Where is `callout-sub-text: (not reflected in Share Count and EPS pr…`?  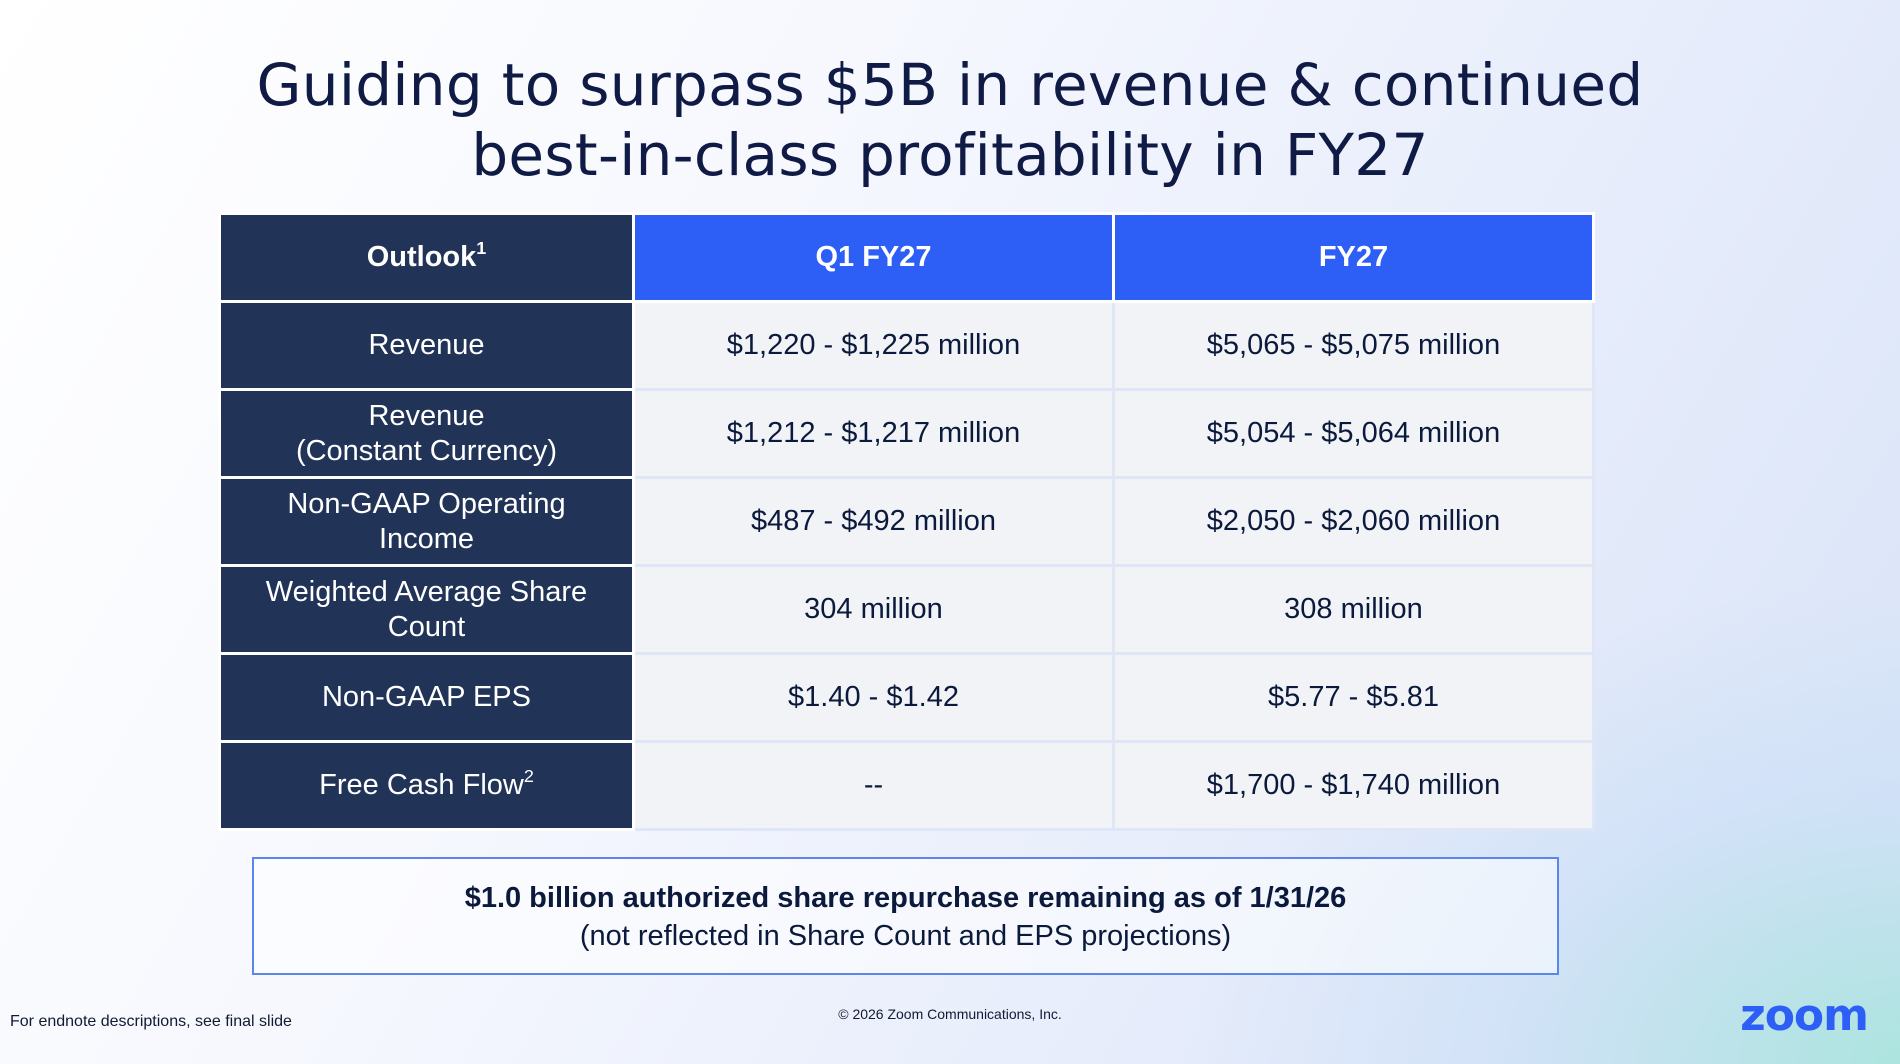 callout-sub-text: (not reflected in Share Count and EPS pr… is located at coordinates (905, 936).